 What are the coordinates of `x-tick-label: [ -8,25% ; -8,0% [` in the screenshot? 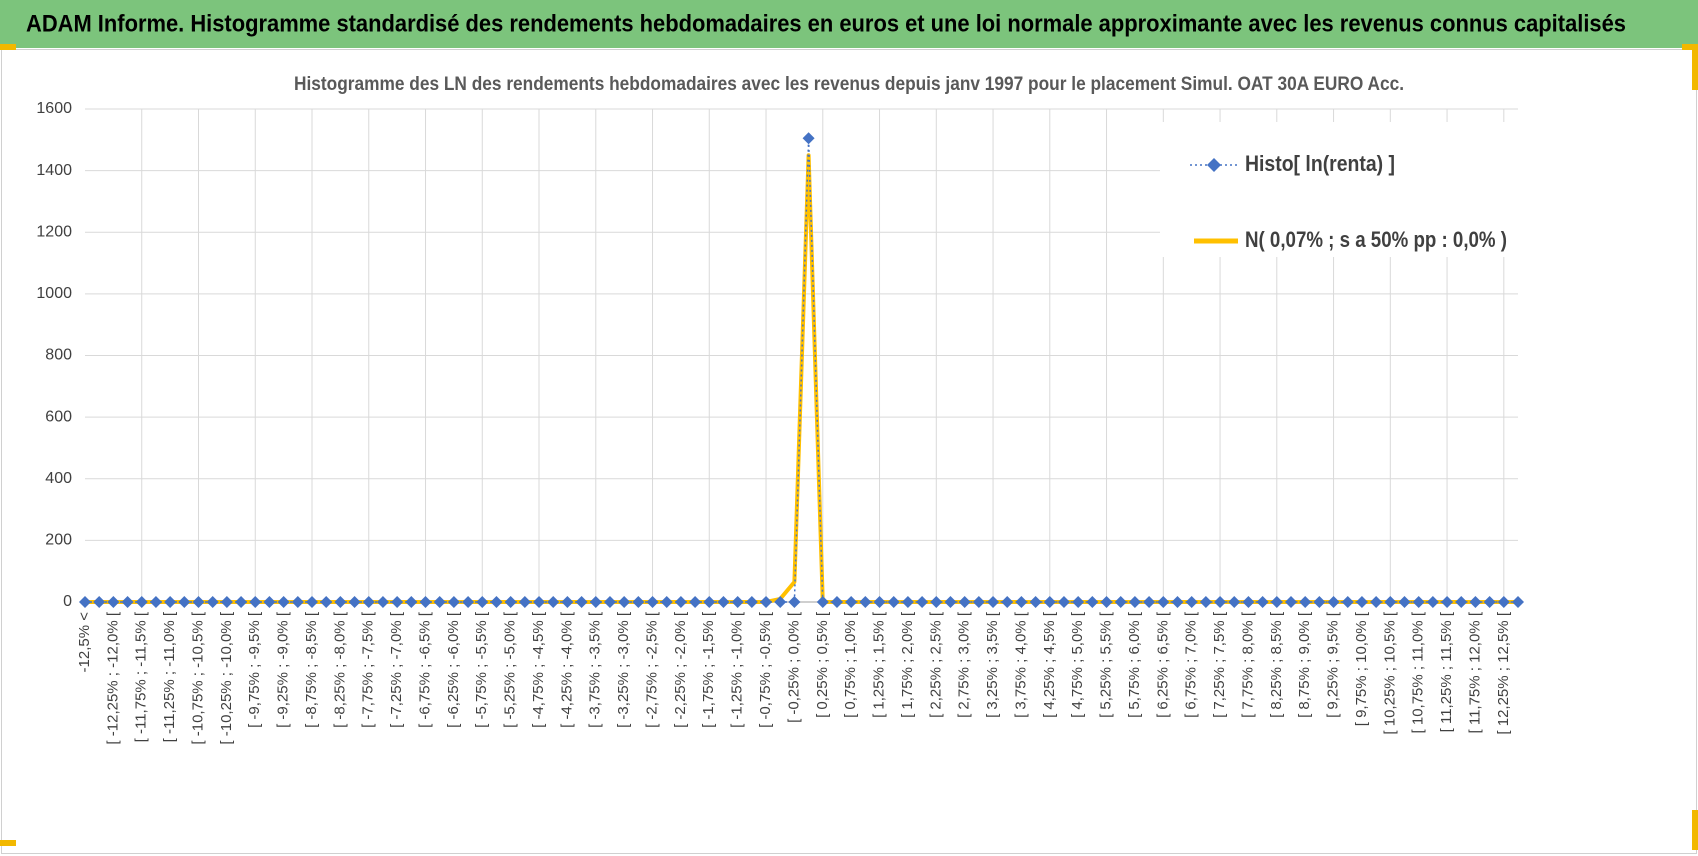 It's located at (339, 669).